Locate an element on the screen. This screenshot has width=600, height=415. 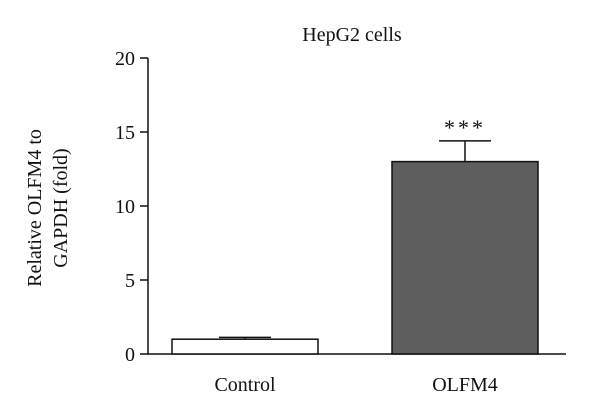
bar-olfm4 is located at coordinates (465, 257).